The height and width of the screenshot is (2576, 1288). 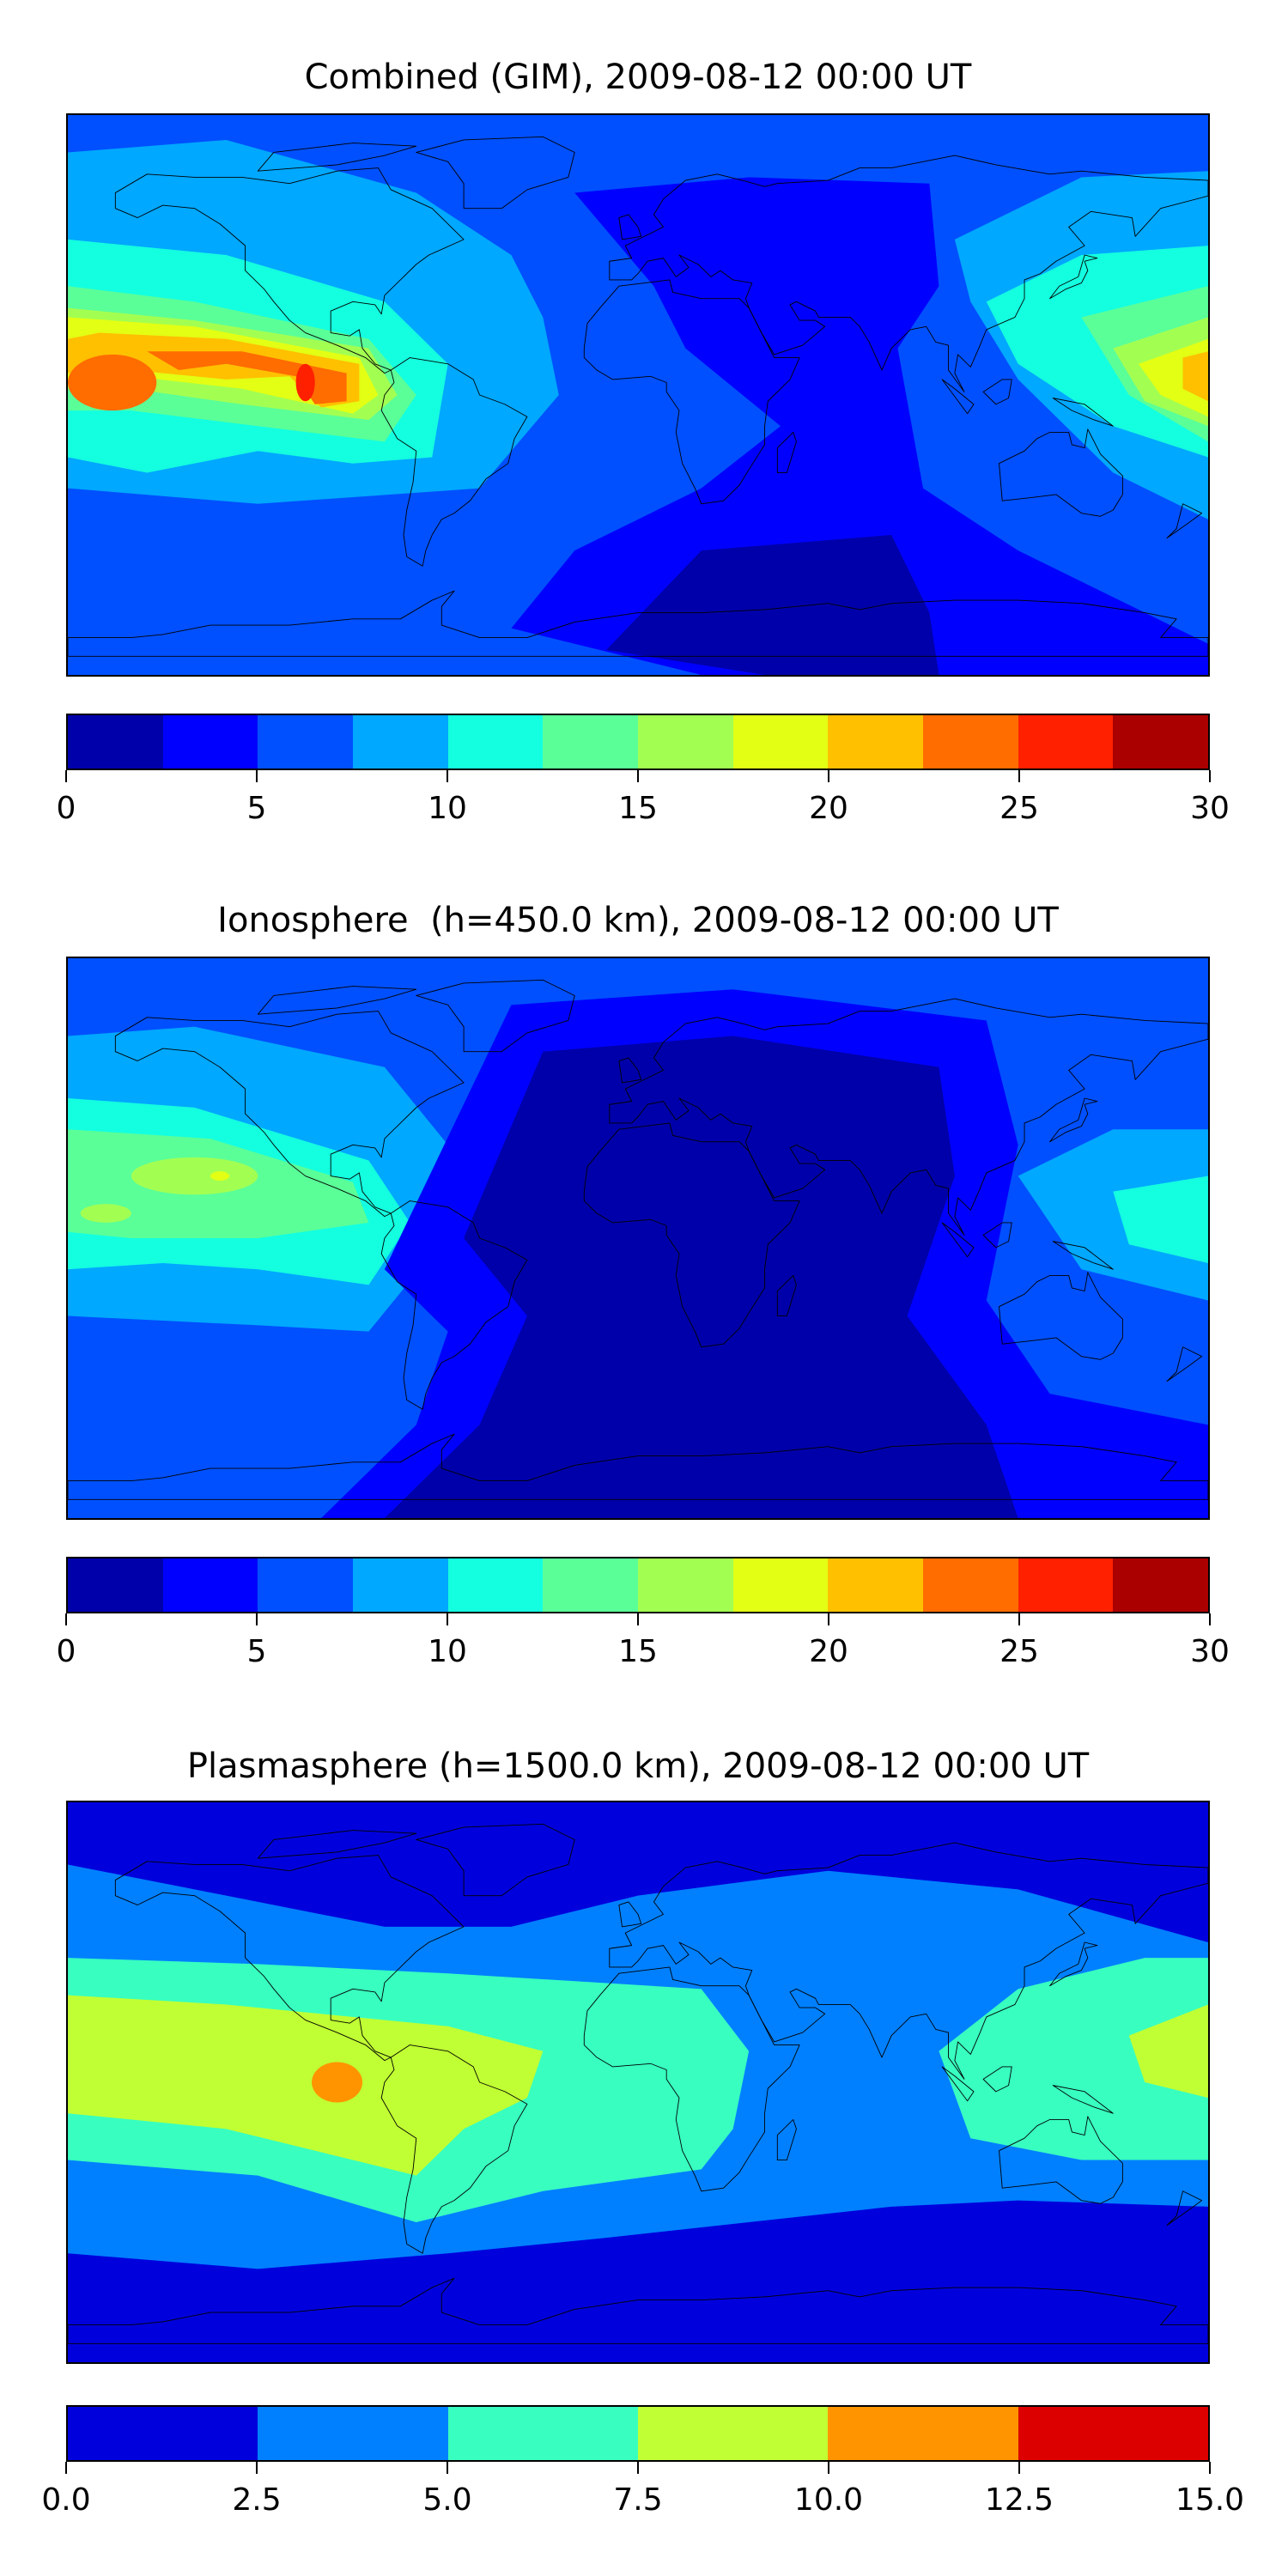 I want to click on colorbar-tick-label: 7.5, so click(x=638, y=2500).